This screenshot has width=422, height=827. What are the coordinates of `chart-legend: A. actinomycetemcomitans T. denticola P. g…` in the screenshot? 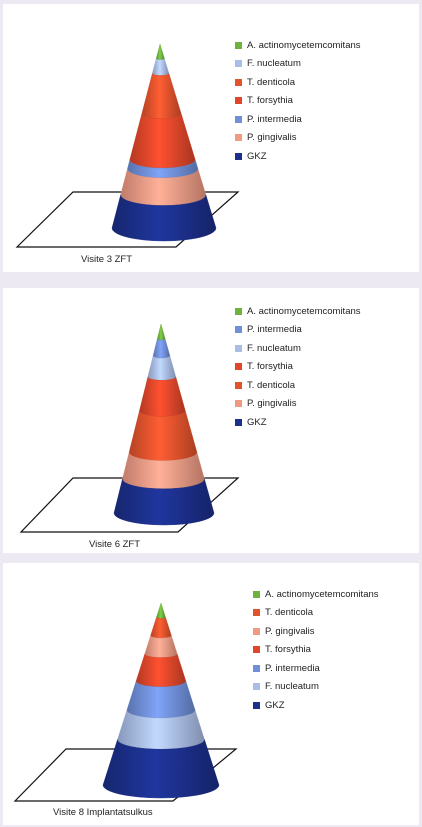 It's located at (316, 650).